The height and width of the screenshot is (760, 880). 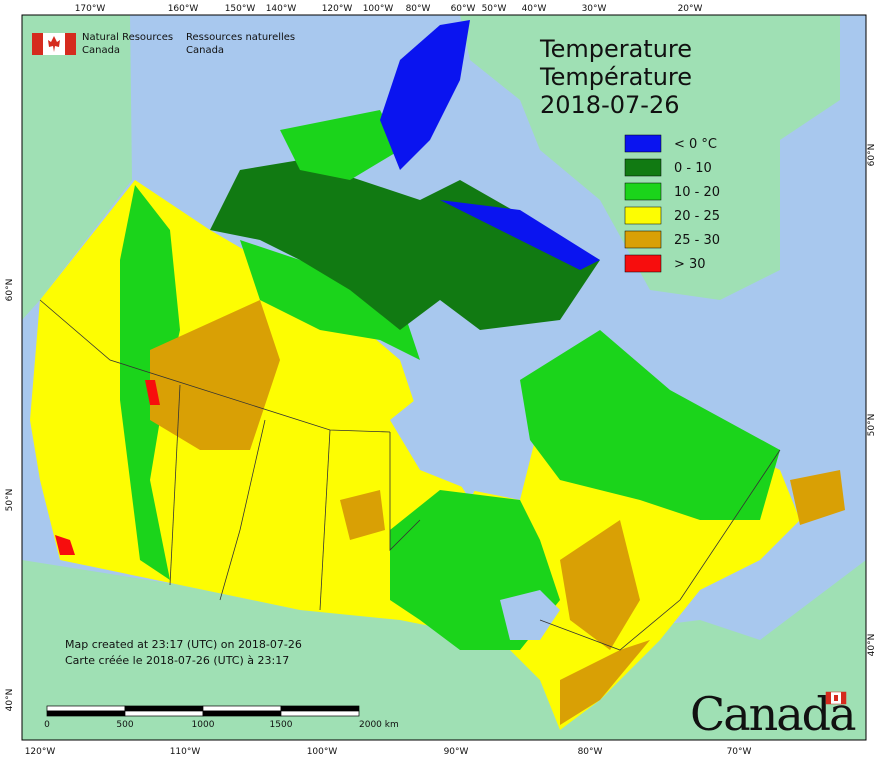 I want to click on longitude-label: 90°W, so click(x=456, y=752).